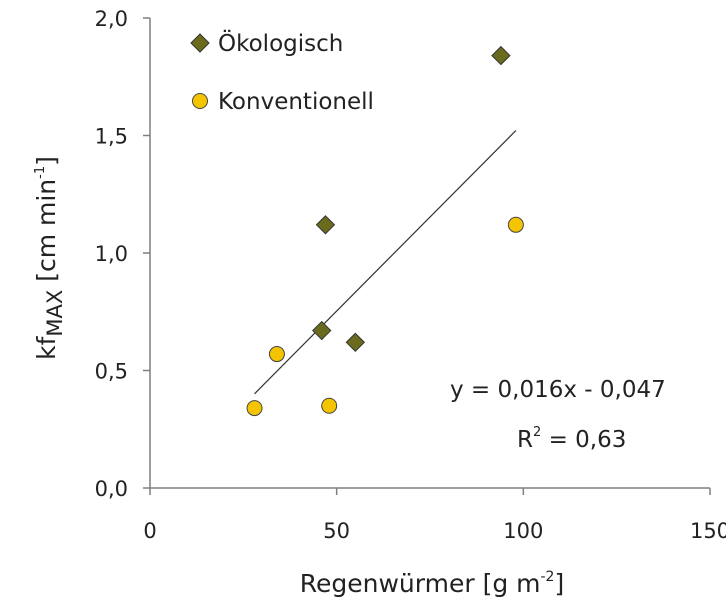 The width and height of the screenshot is (726, 607). I want to click on x-axis-title-end: ], so click(559, 583).